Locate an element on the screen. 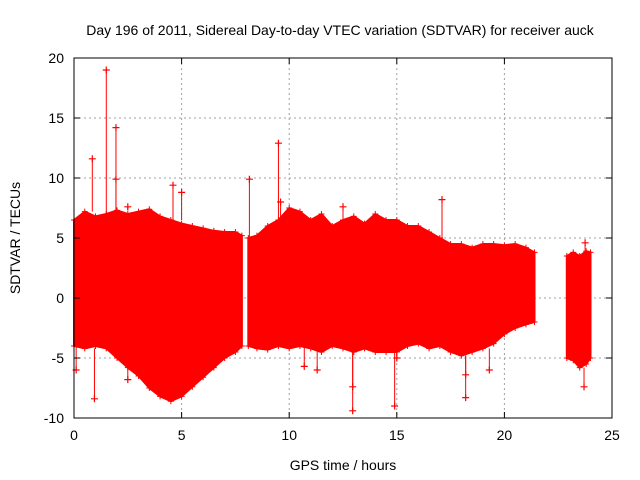  x-tick-label: 5 is located at coordinates (182, 435).